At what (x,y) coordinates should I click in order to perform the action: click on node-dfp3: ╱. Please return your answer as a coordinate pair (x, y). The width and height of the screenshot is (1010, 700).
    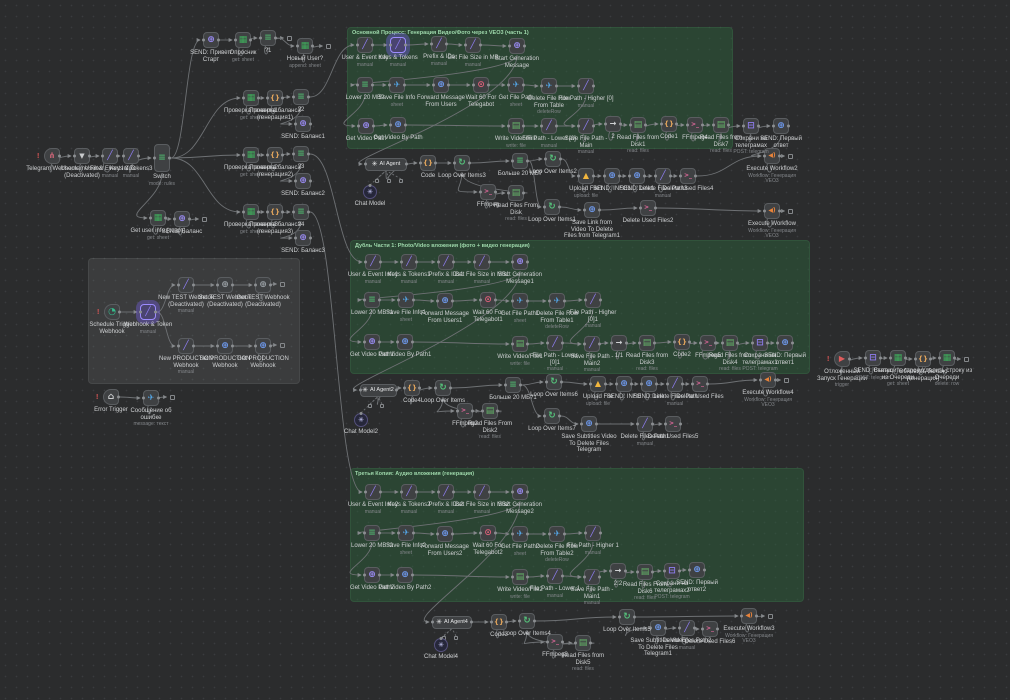
    Looking at the image, I should click on (663, 176).